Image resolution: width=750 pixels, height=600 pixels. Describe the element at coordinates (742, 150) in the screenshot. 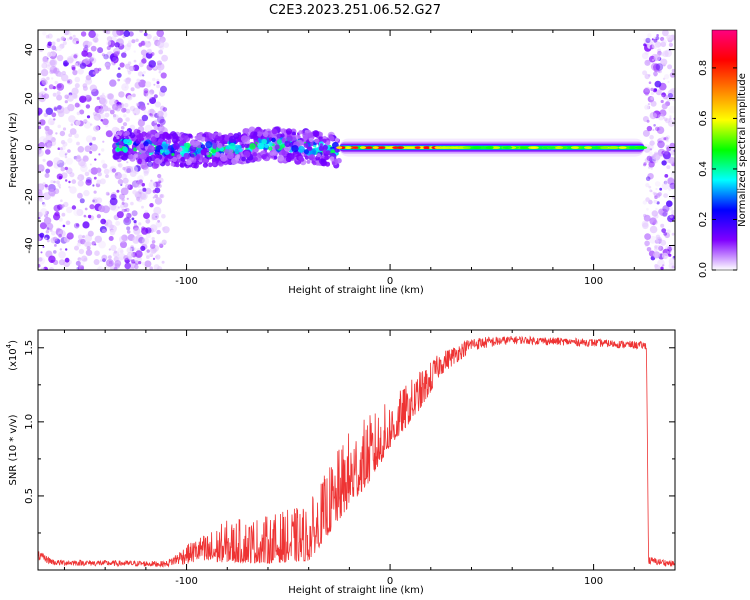

I see `colorbar-label: Normalized spectral amplitude` at that location.